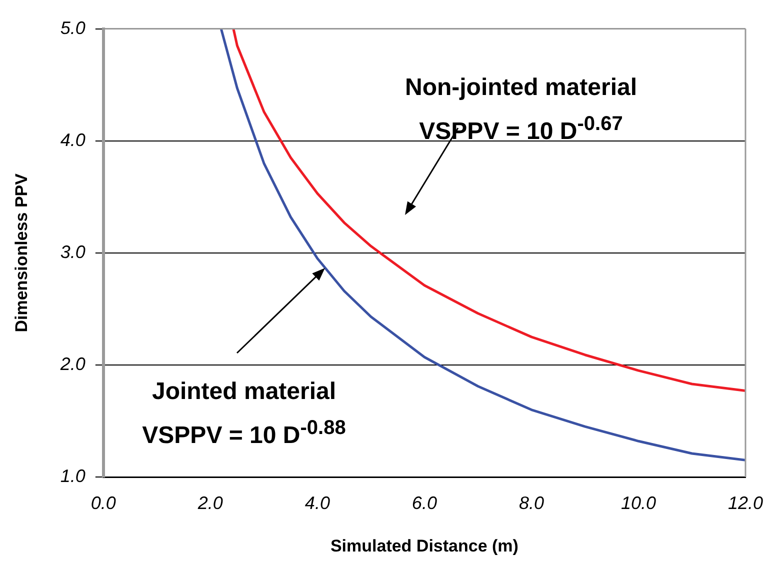 This screenshot has width=771, height=569. What do you see at coordinates (72, 364) in the screenshot?
I see `y-tick-label: 2.0` at bounding box center [72, 364].